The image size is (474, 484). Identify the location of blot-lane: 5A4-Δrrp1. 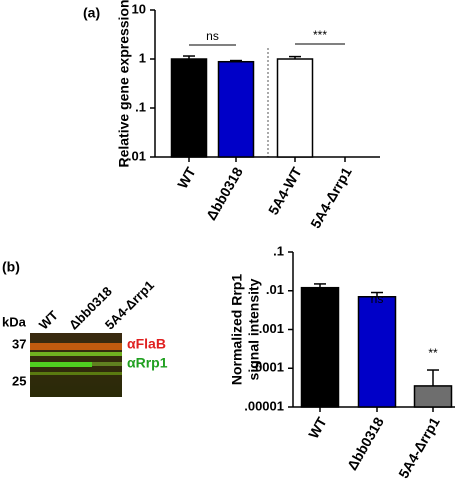
(129, 305).